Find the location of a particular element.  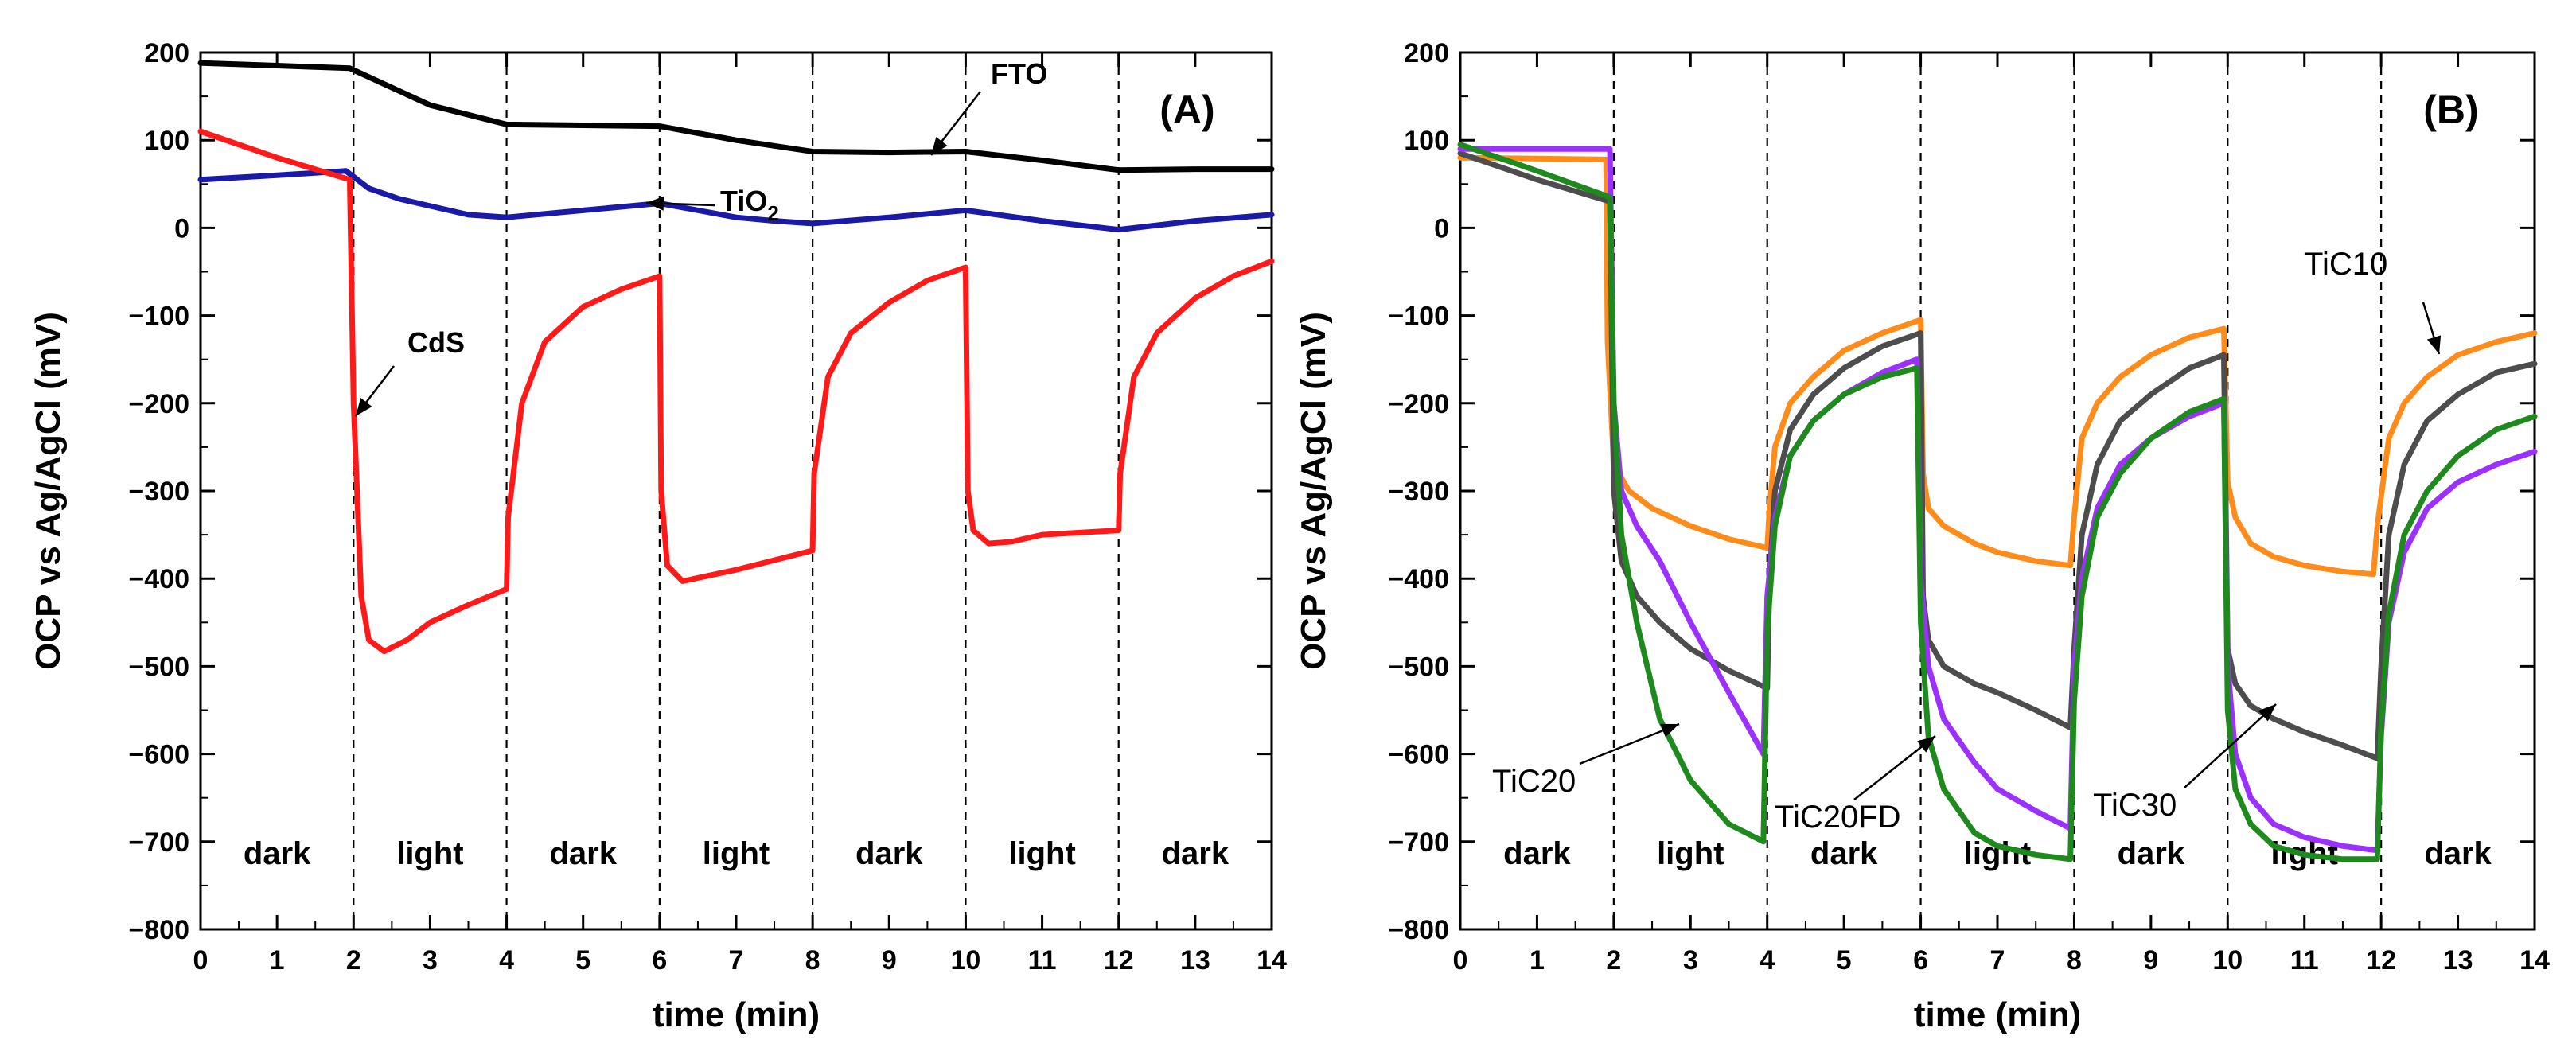

annotation-text: TiC20 is located at coordinates (1534, 781).